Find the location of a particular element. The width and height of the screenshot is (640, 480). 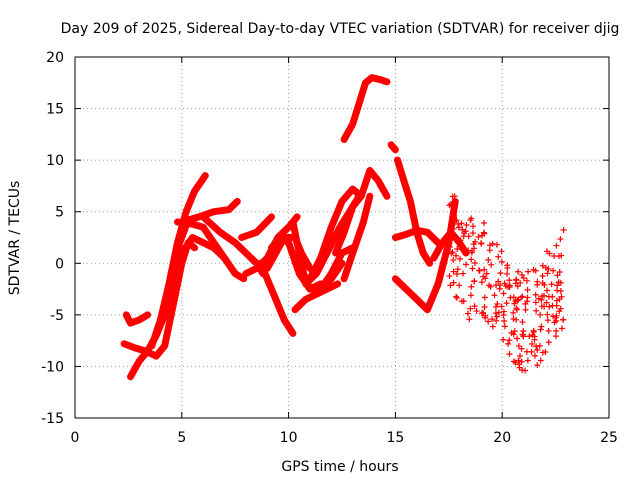

x-tick-label: 20 is located at coordinates (502, 438).